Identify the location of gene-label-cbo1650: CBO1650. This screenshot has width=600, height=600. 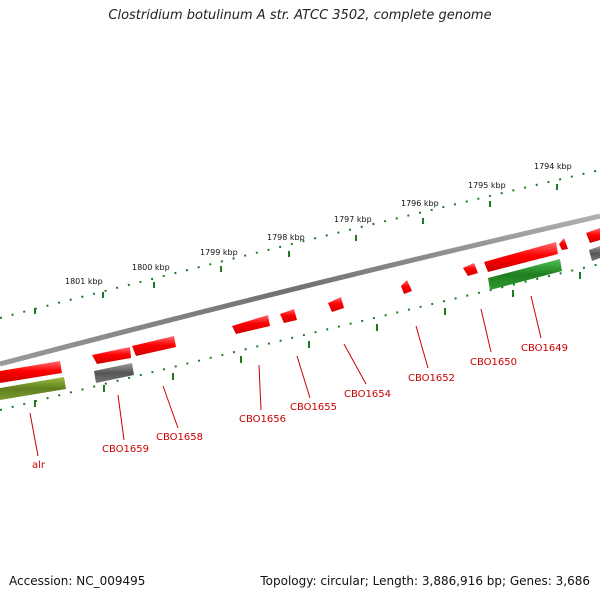
(493, 362).